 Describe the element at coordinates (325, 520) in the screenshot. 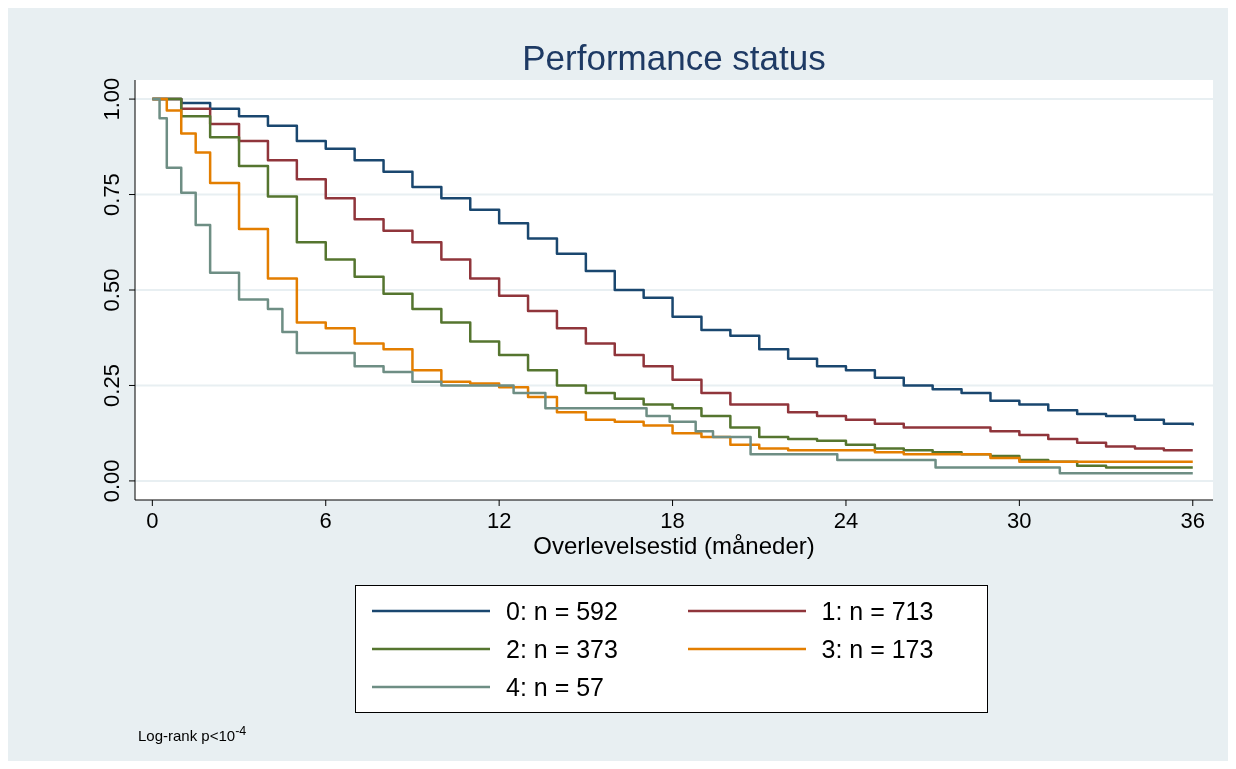

I see `x-tick-label: 6` at that location.